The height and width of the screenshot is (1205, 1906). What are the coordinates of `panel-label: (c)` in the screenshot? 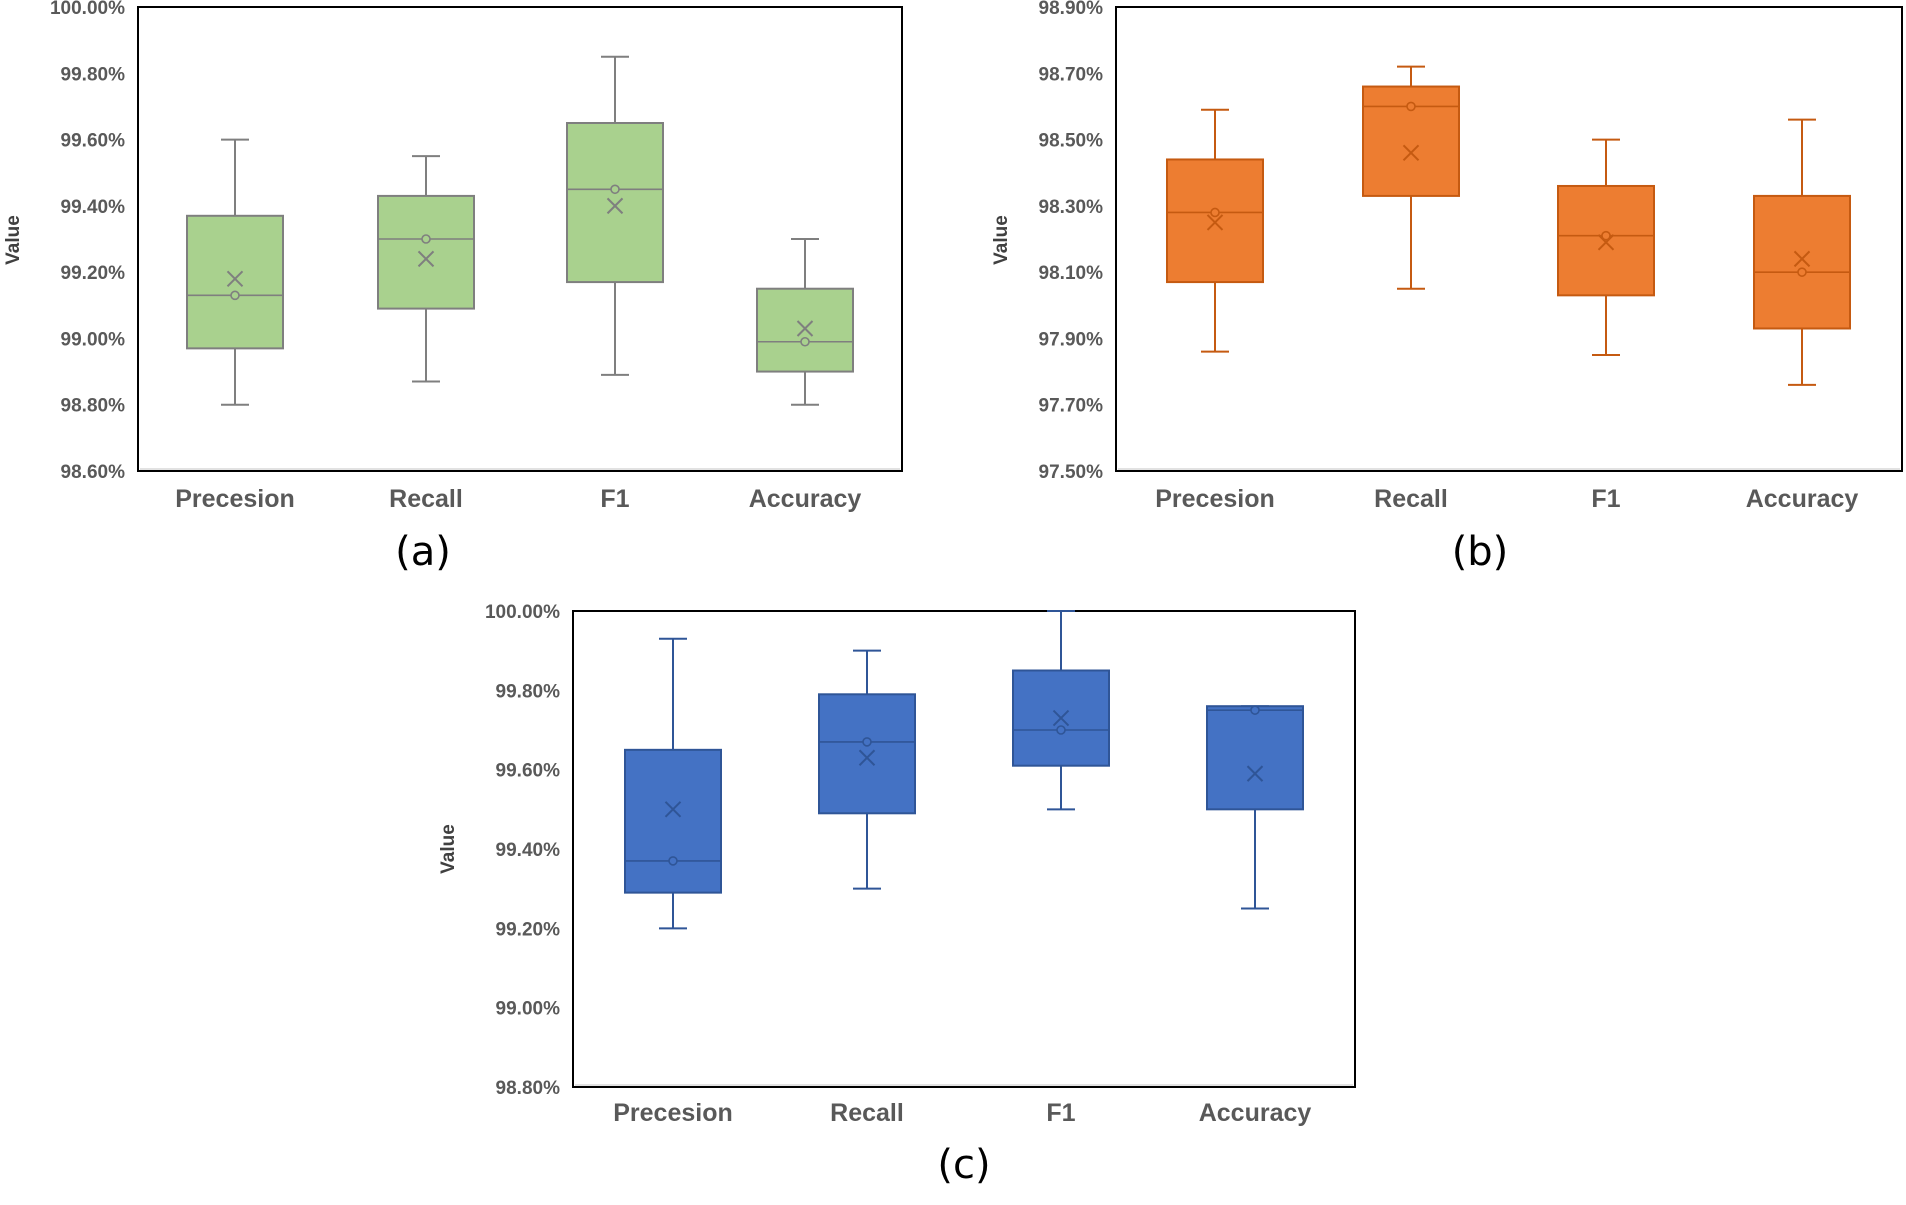 It's located at (963, 1165).